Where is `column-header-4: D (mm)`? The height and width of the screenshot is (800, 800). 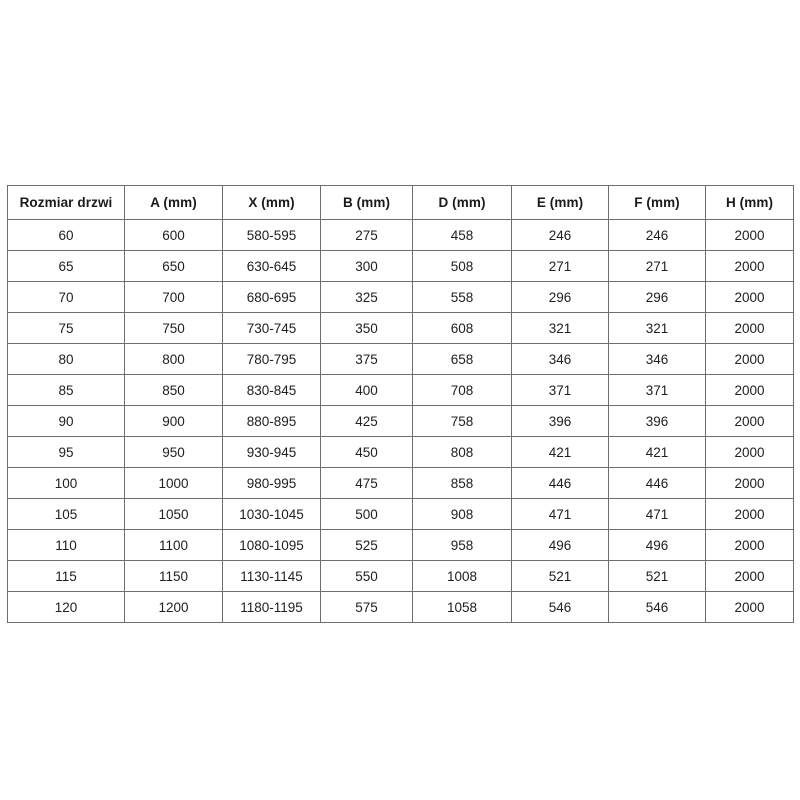 column-header-4: D (mm) is located at coordinates (462, 202).